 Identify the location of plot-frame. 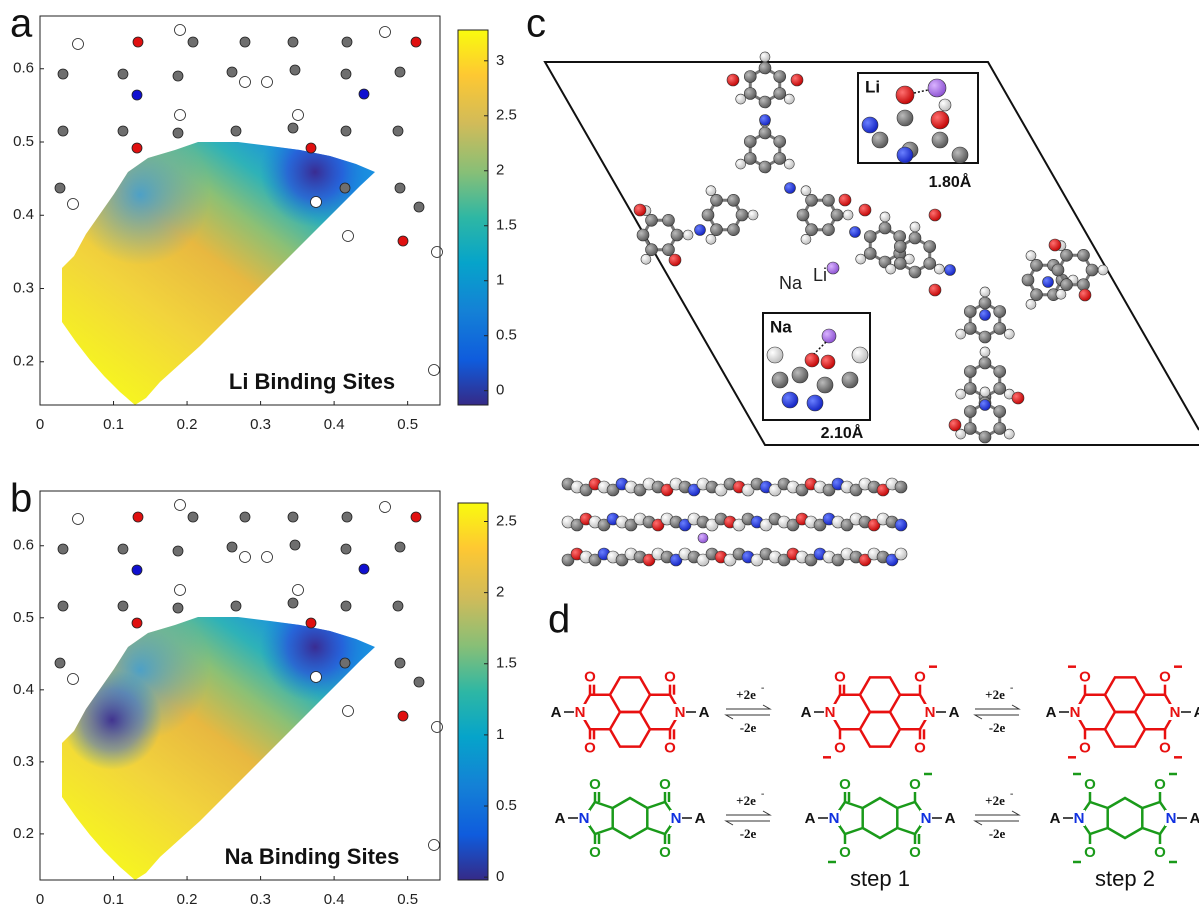
(240, 210).